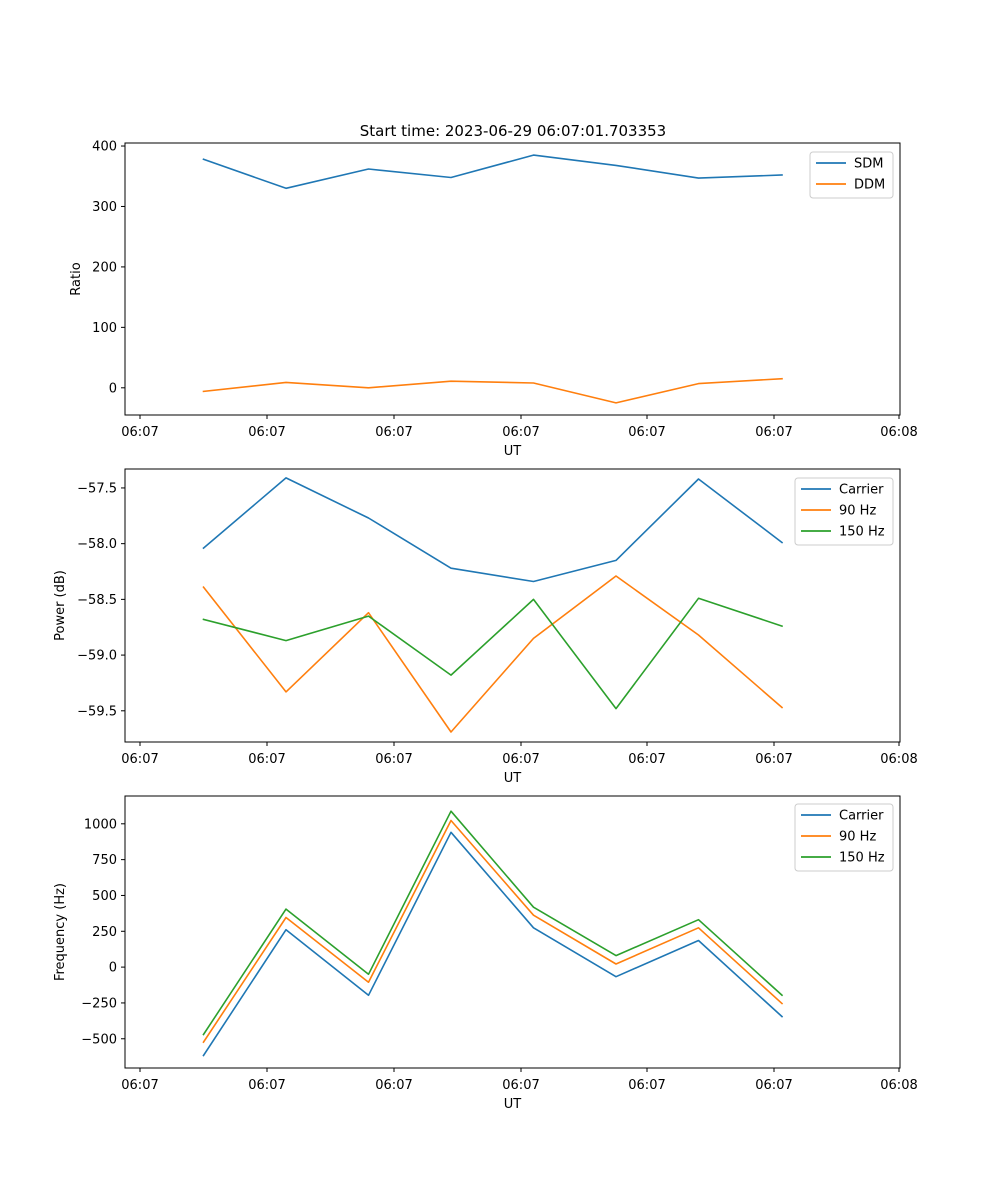  I want to click on y-tick-label: −57.5, so click(97, 488).